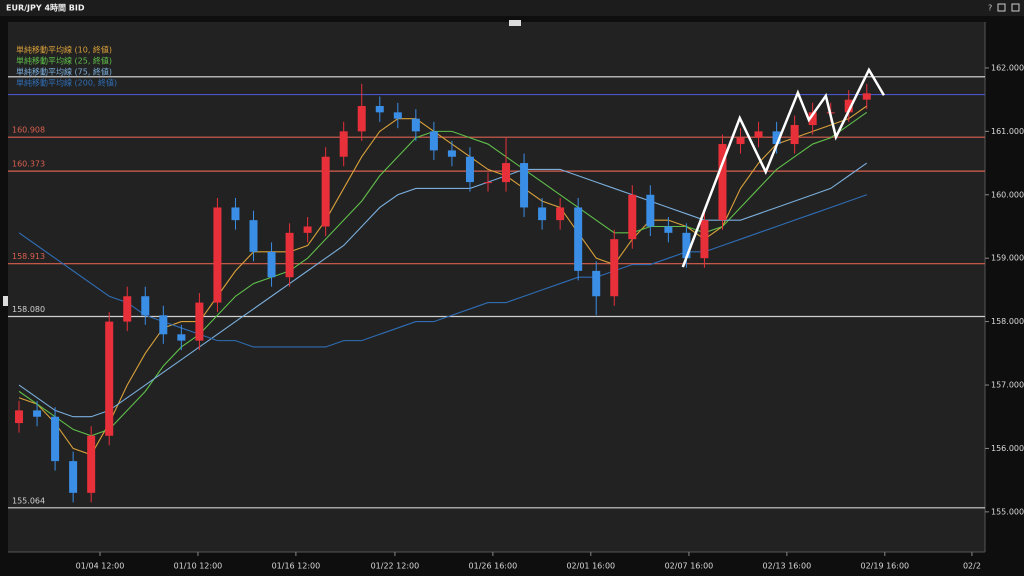 Image resolution: width=1024 pixels, height=576 pixels. What do you see at coordinates (198, 566) in the screenshot?
I see `x-tick-label: 01/10 12:00` at bounding box center [198, 566].